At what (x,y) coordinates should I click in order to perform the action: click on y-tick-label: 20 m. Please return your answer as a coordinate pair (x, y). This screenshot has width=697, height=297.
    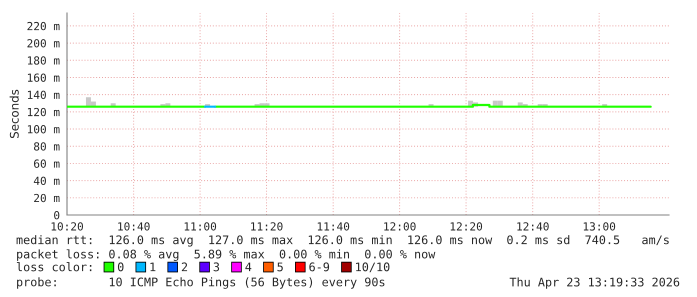
    Looking at the image, I should click on (47, 198).